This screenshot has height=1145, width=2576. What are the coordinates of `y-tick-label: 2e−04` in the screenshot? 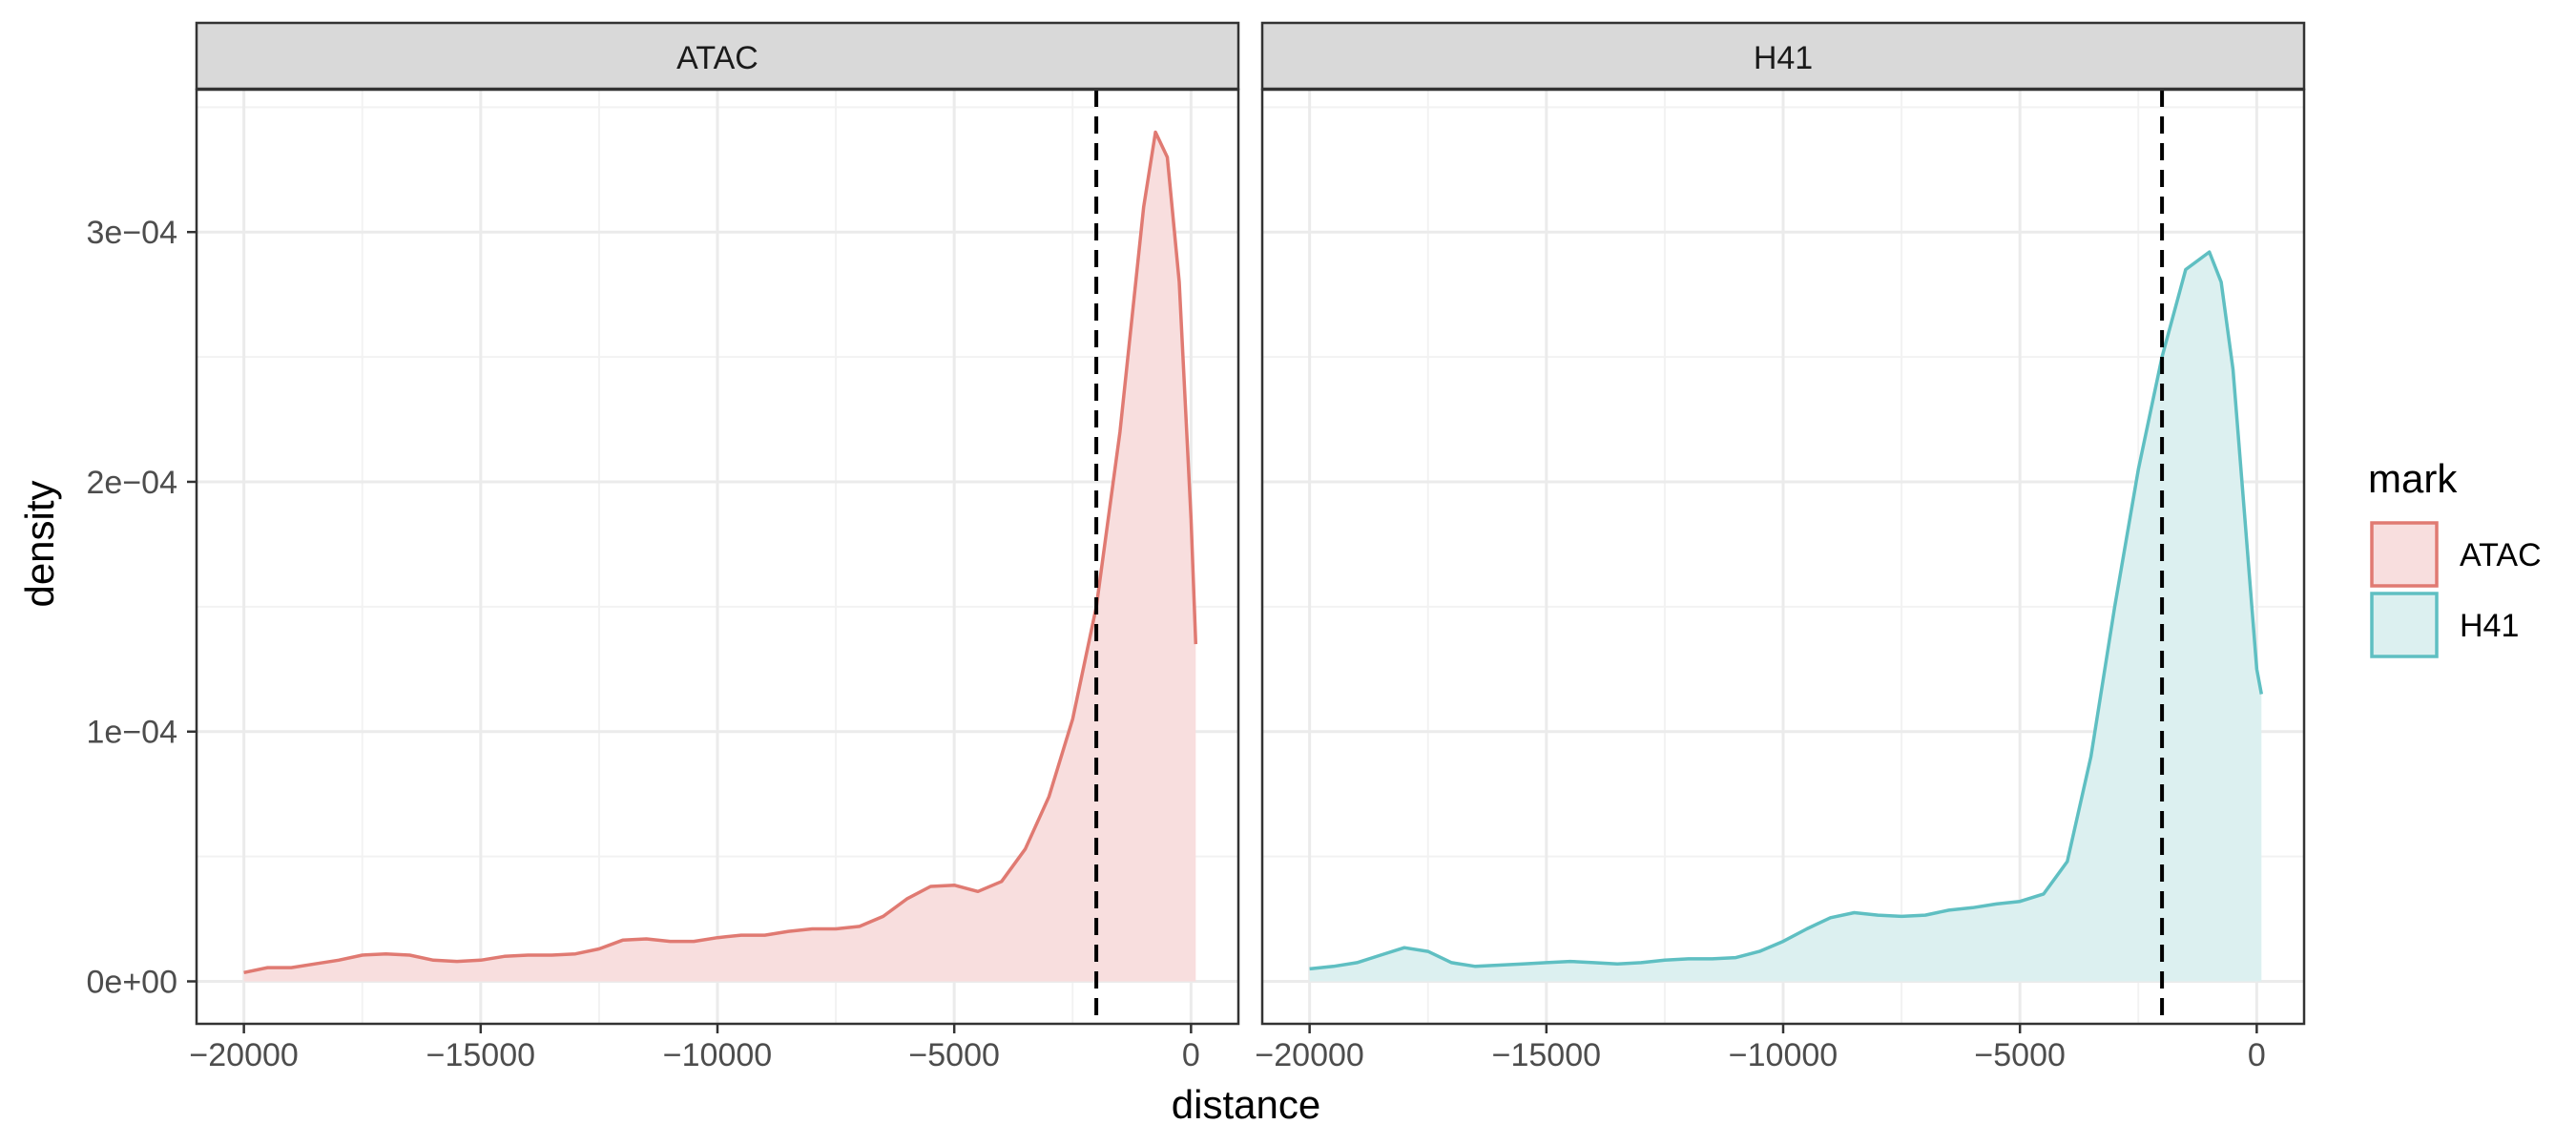 It's located at (132, 483).